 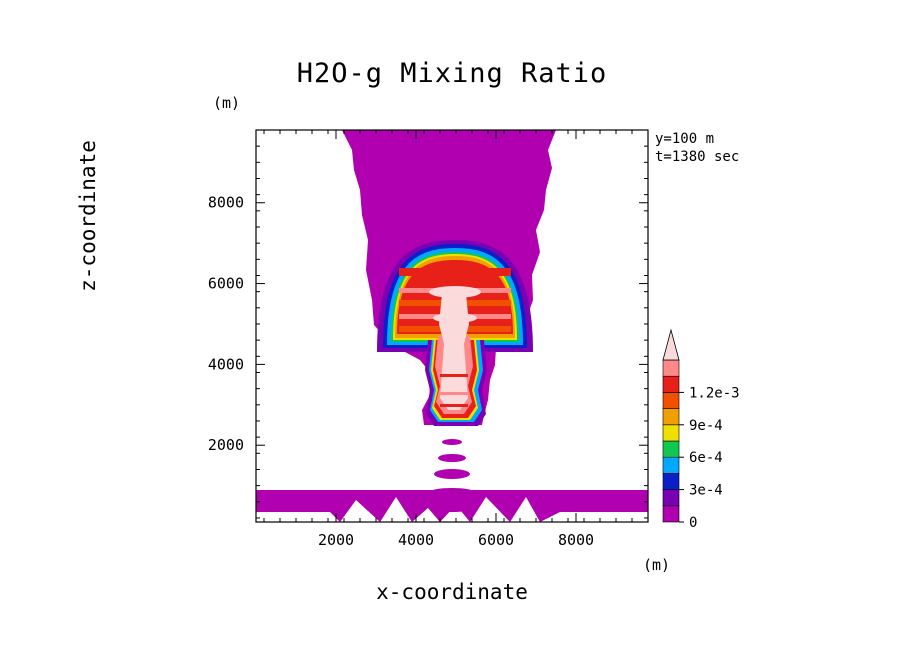 I want to click on colorbar-label: 9e-4, so click(x=706, y=426).